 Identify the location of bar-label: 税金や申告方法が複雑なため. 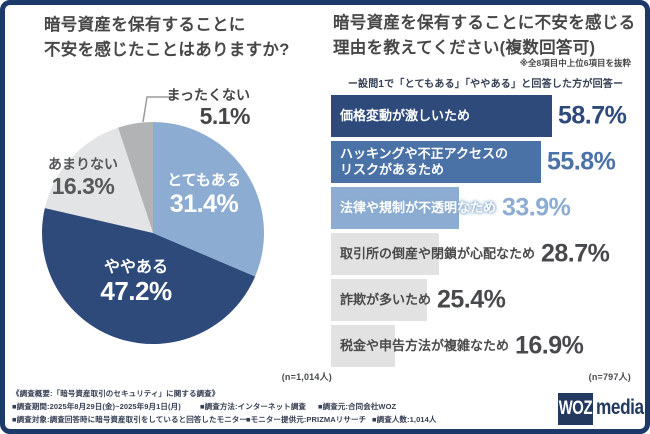
(425, 345).